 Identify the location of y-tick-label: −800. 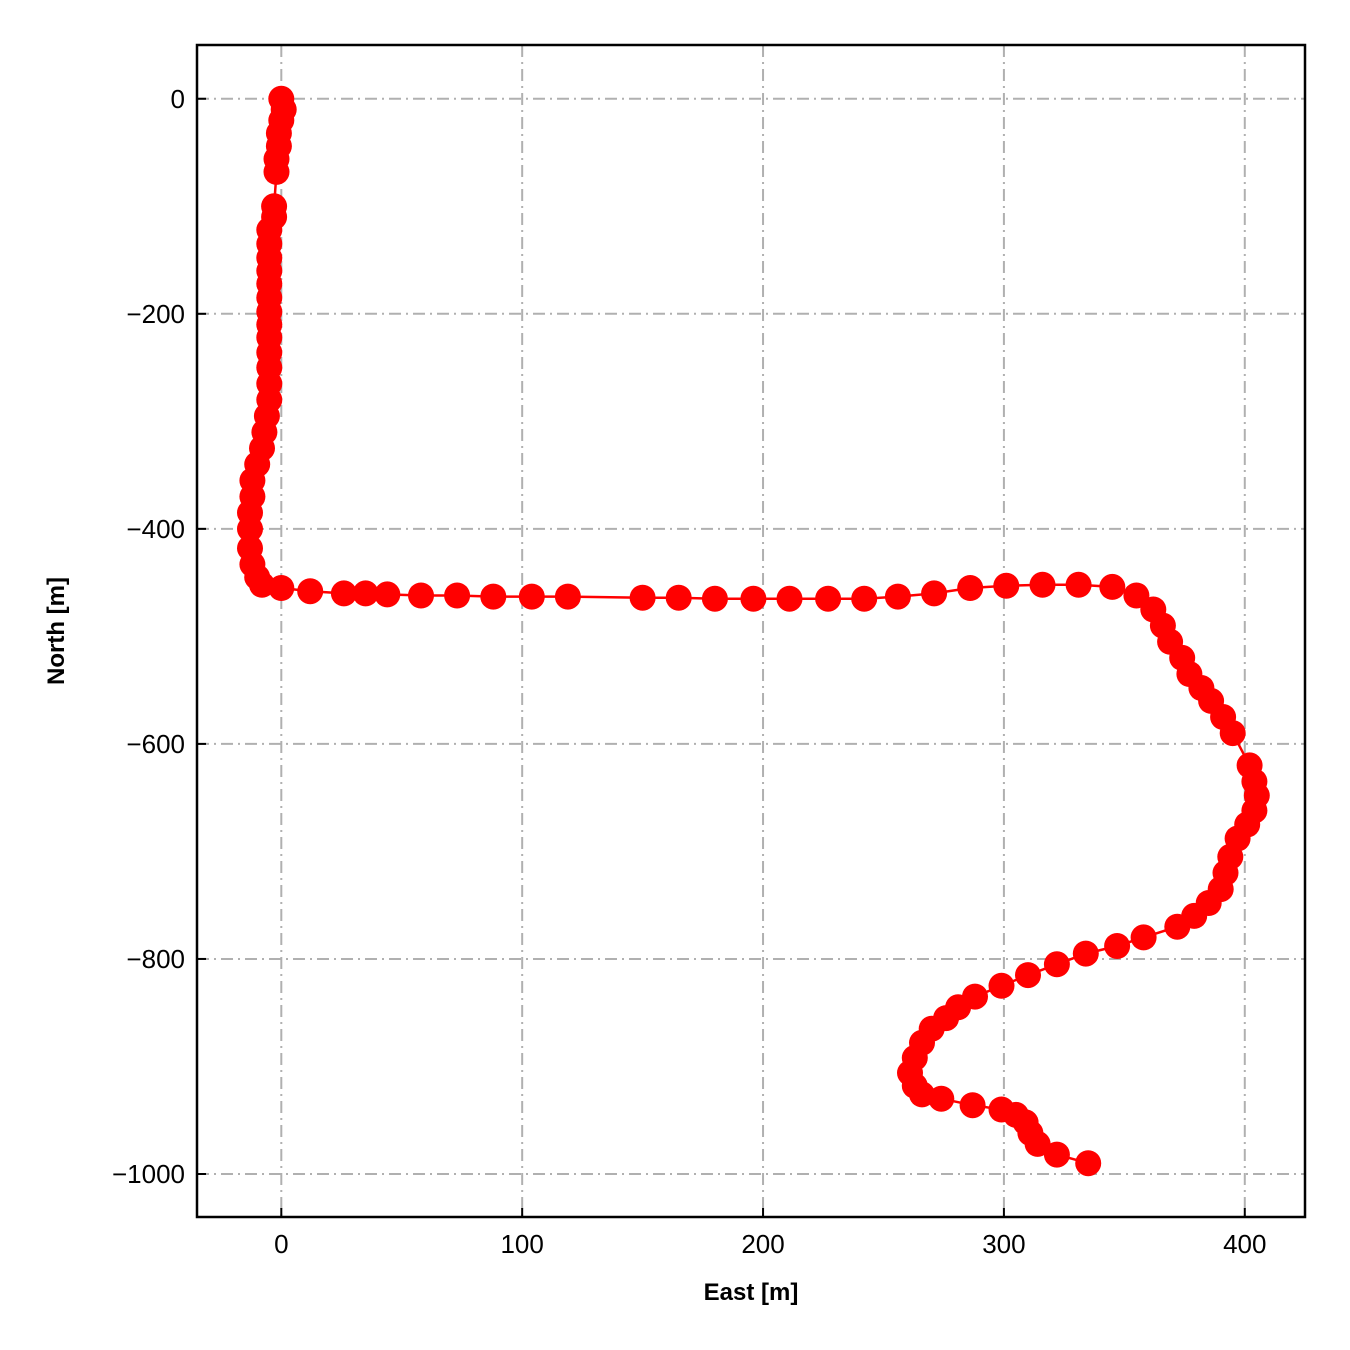
(155, 959).